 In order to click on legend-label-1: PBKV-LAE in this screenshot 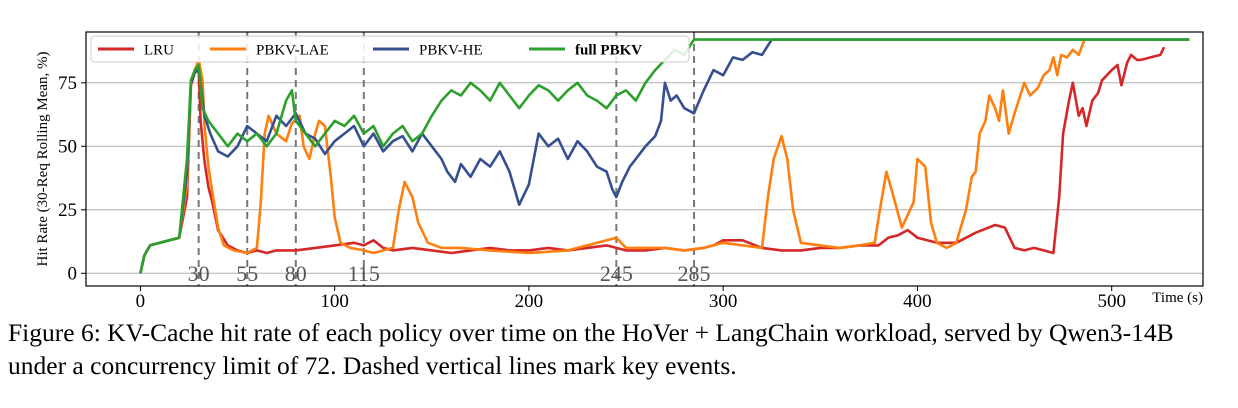, I will do `click(292, 51)`.